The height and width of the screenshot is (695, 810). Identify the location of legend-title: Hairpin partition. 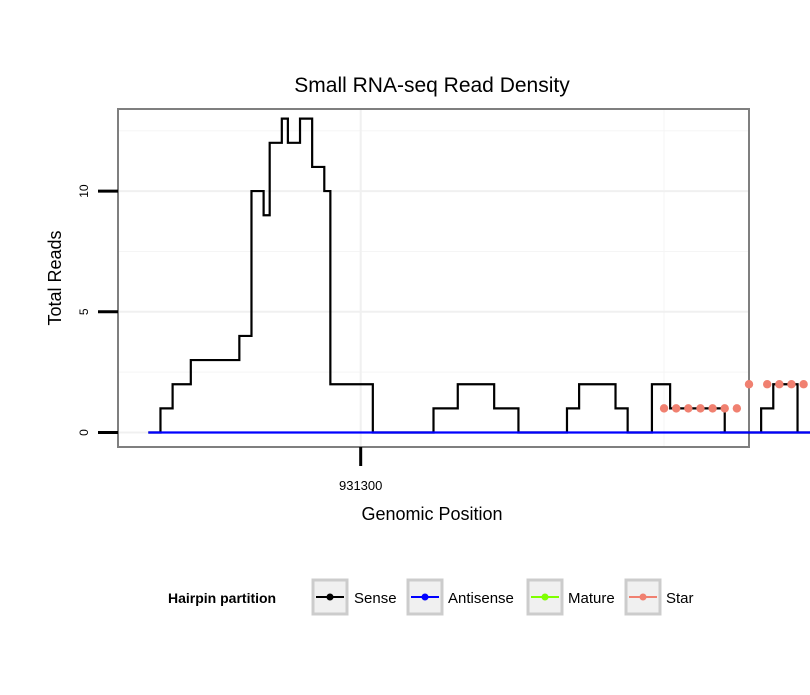
(222, 598).